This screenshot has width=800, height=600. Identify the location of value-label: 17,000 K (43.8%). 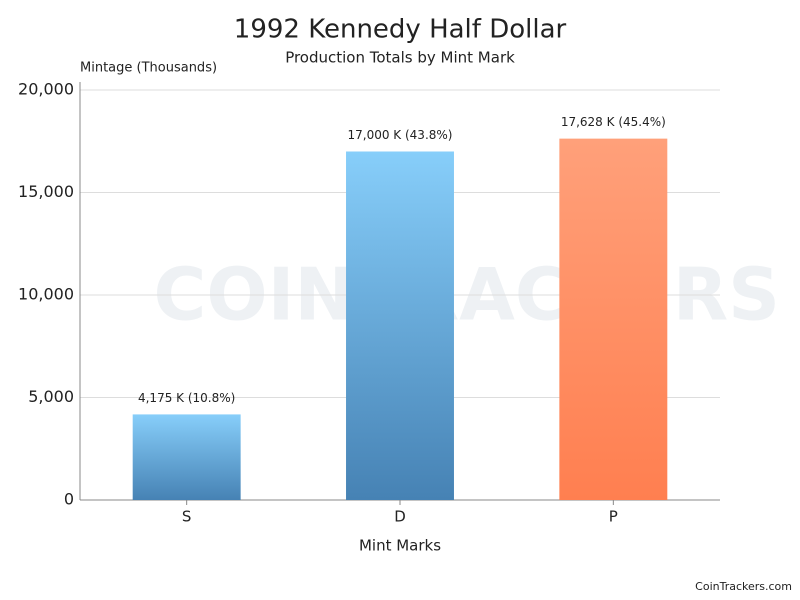
(400, 135).